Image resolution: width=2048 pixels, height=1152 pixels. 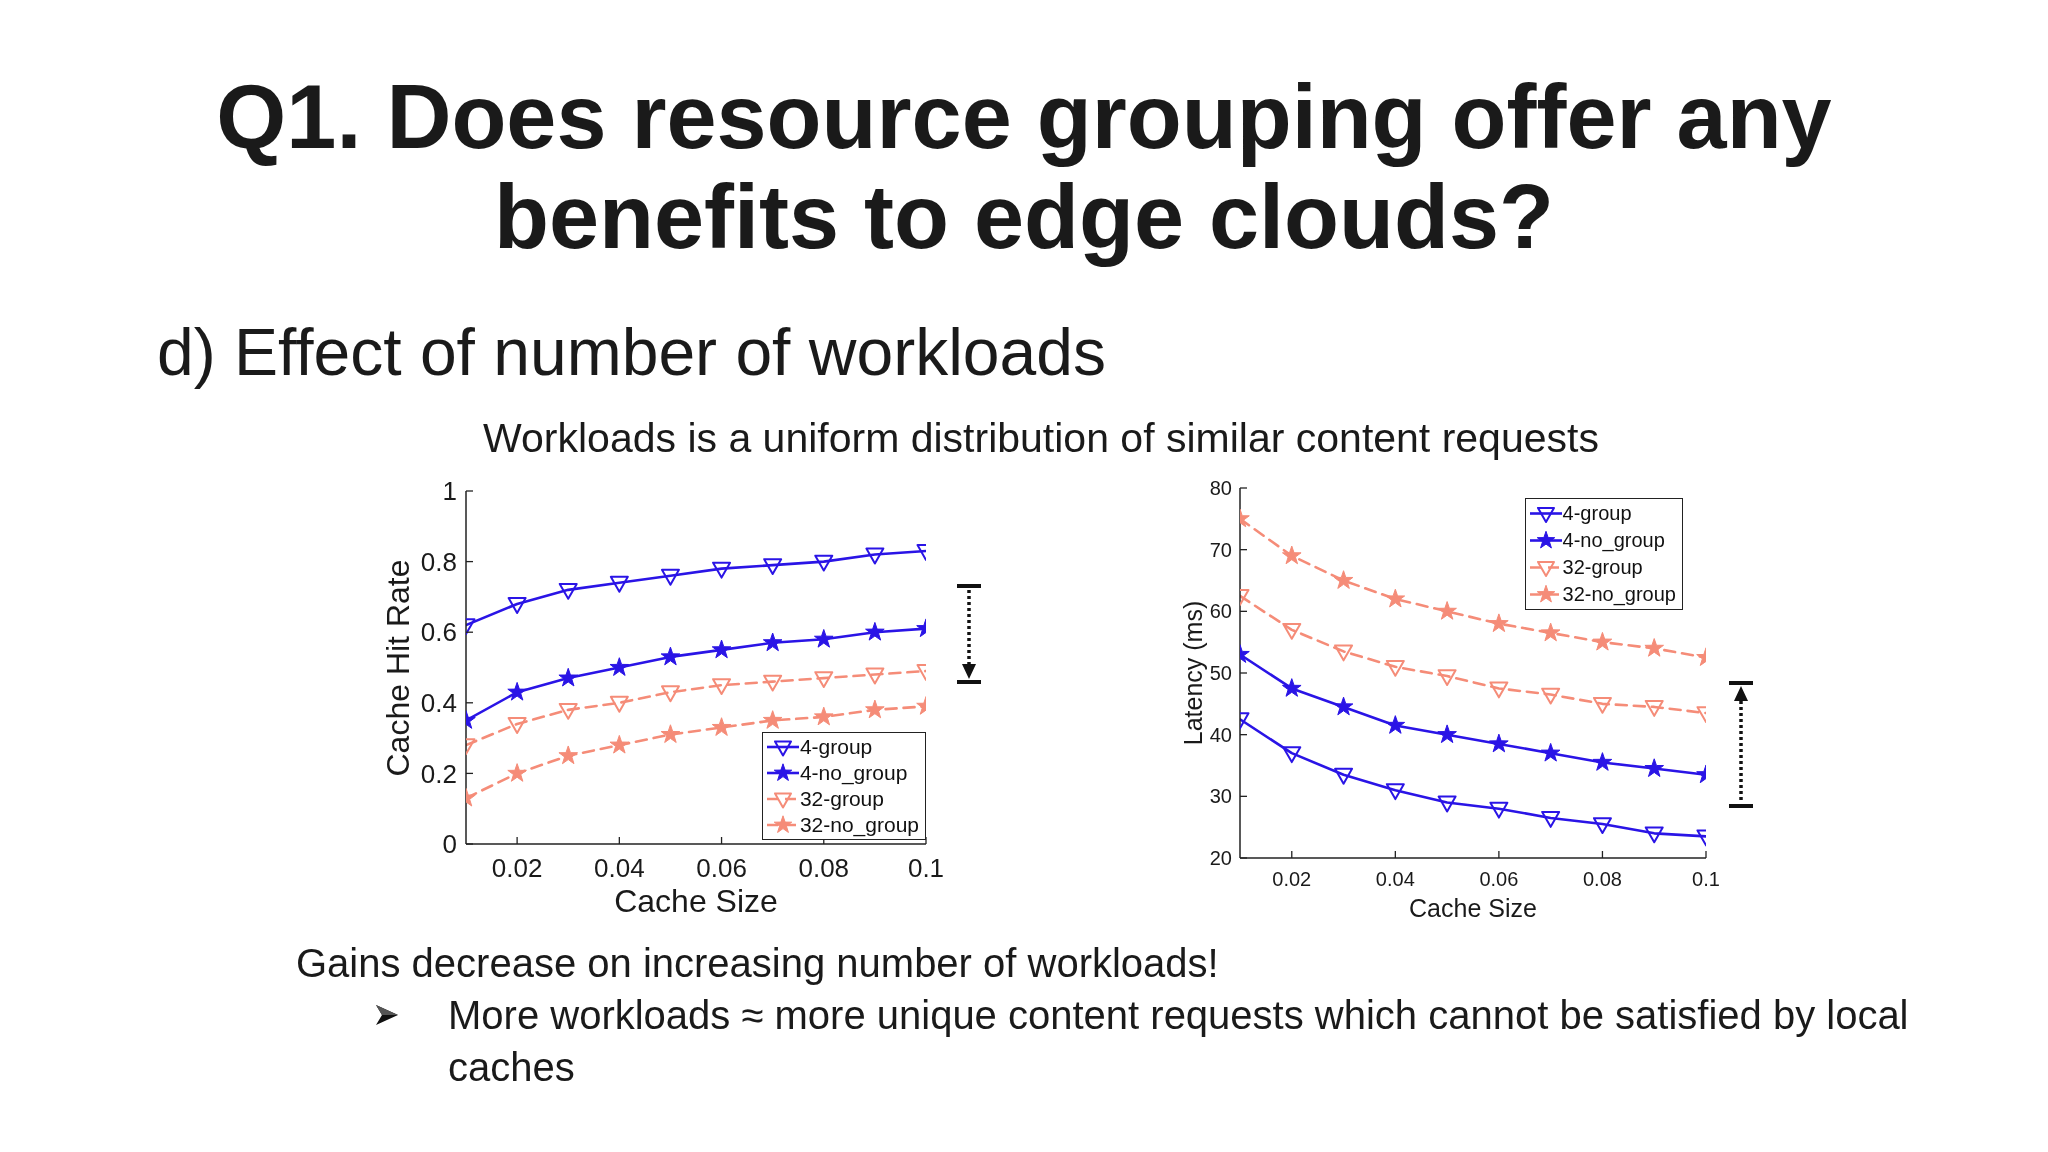 What do you see at coordinates (449, 491) in the screenshot?
I see `y-tick-label: 1` at bounding box center [449, 491].